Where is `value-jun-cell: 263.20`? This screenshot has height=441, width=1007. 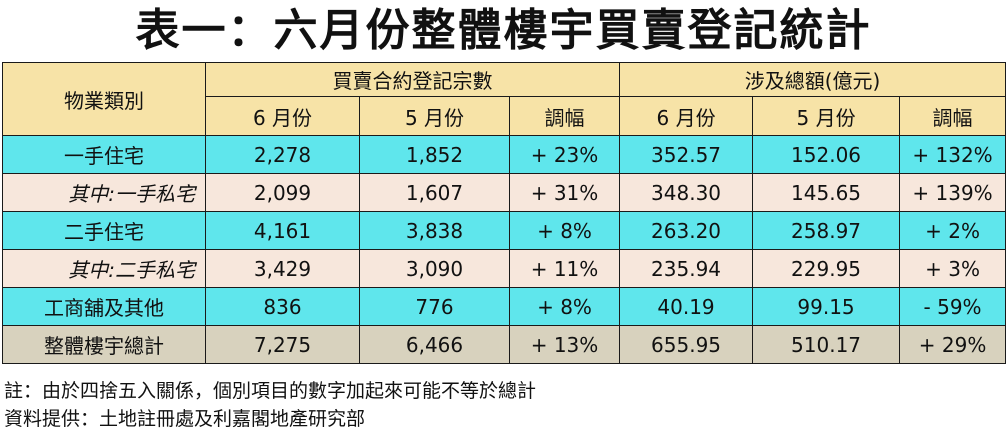
value-jun-cell: 263.20 is located at coordinates (686, 230).